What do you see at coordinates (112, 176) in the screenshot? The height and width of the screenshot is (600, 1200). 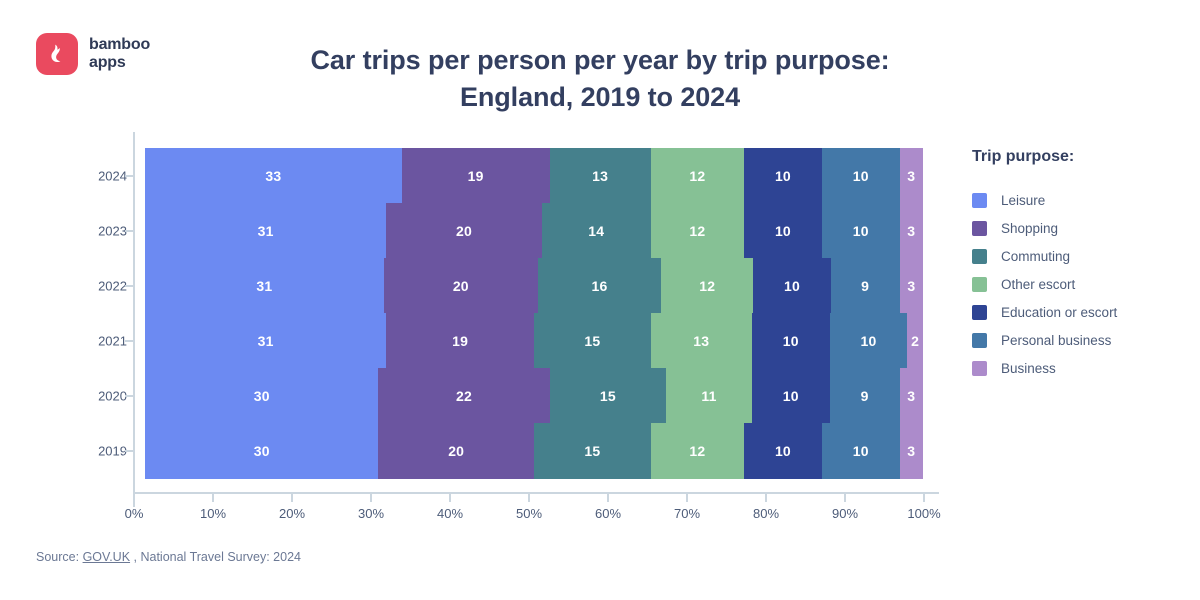 I see `y-axis-tick-label: 2024` at bounding box center [112, 176].